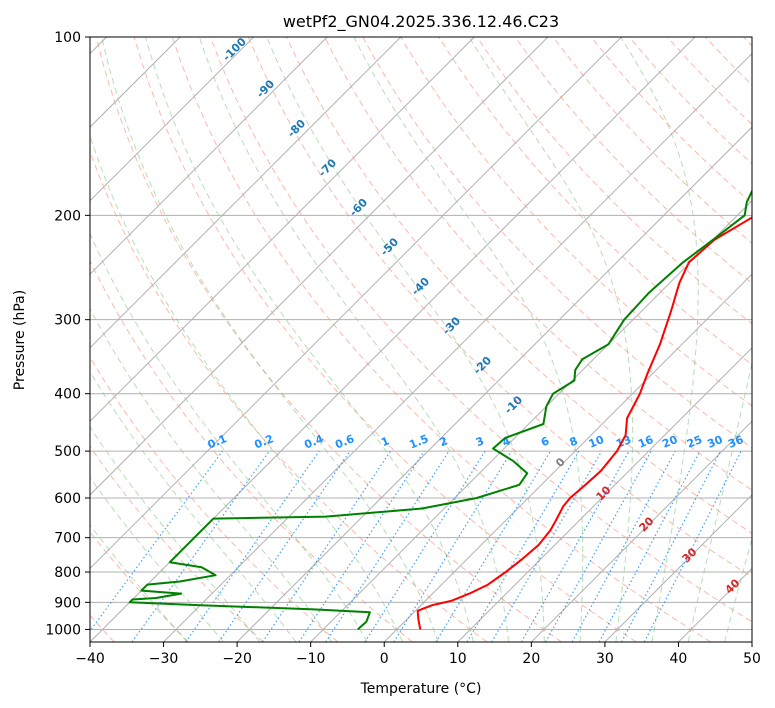 The height and width of the screenshot is (708, 775). What do you see at coordinates (715, 442) in the screenshot?
I see `mixing-ratio-label: 30` at bounding box center [715, 442].